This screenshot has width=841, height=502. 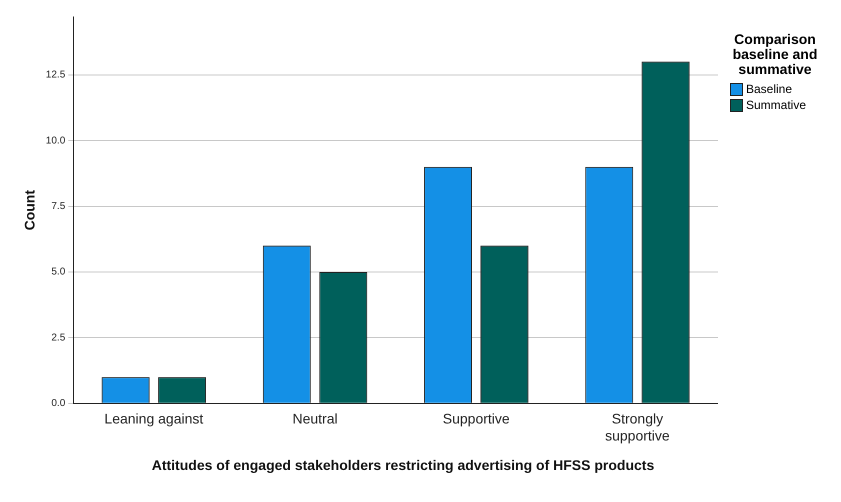 What do you see at coordinates (769, 89) in the screenshot?
I see `legend-label: Baseline` at bounding box center [769, 89].